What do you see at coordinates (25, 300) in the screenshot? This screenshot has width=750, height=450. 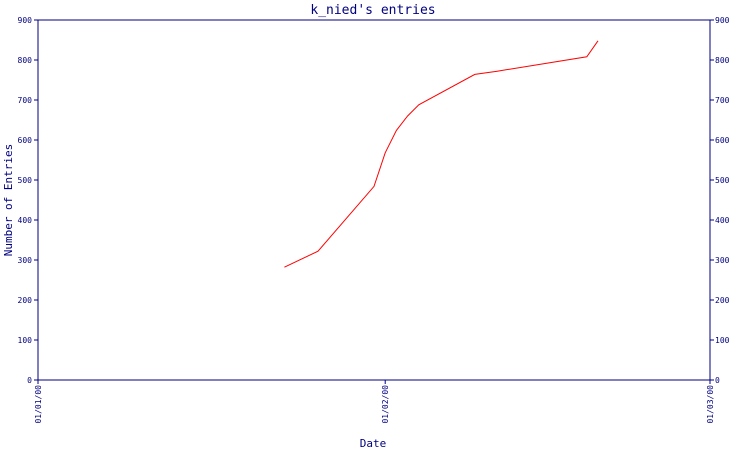 I see `y-tick-label-left: 200` at bounding box center [25, 300].